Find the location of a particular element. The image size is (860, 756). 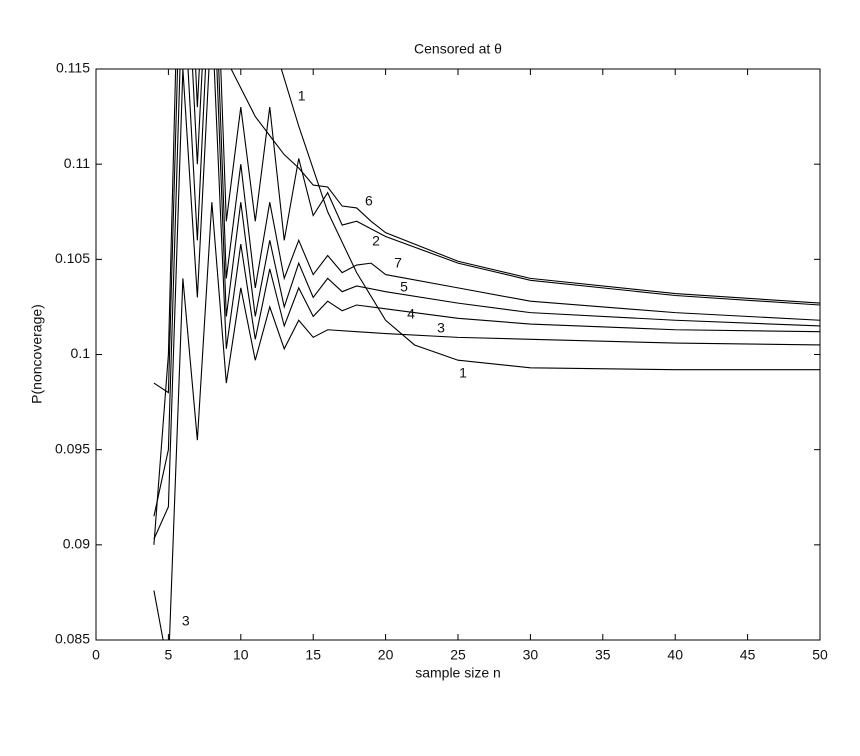

x-tick-label: 5 is located at coordinates (169, 655).